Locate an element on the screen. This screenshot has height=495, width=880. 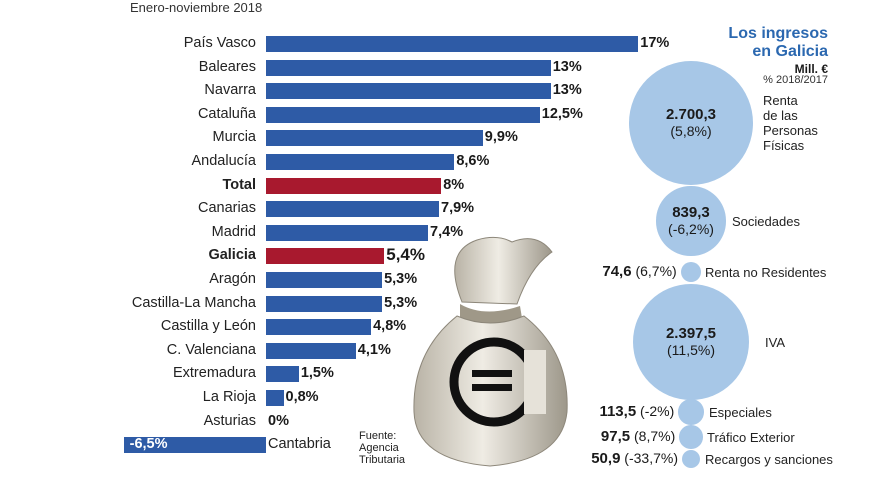
panel-title-line: Los ingresos is located at coordinates (778, 33).